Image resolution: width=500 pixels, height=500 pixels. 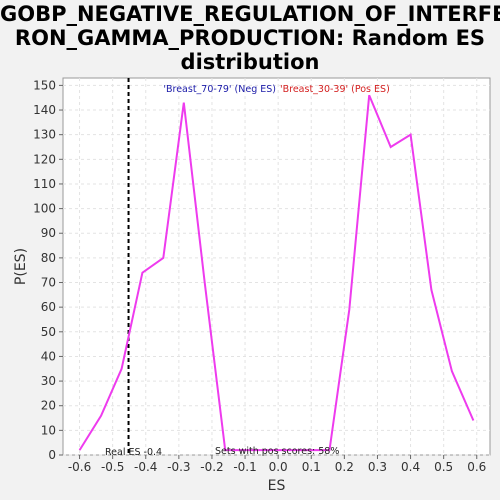 What do you see at coordinates (48, 381) in the screenshot?
I see `y-tick-label: 30` at bounding box center [48, 381].